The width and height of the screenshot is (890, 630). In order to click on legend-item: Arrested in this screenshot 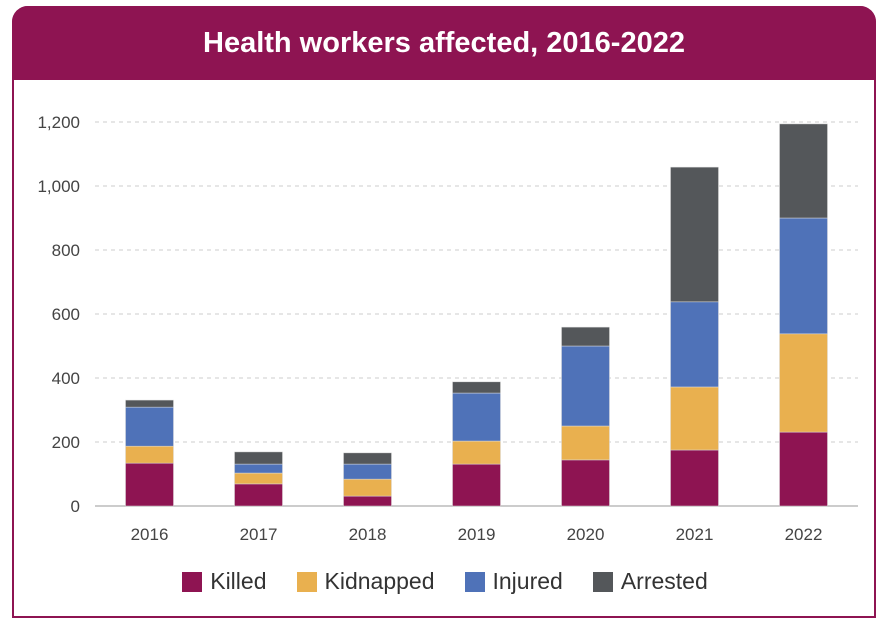, I will do `click(650, 581)`.